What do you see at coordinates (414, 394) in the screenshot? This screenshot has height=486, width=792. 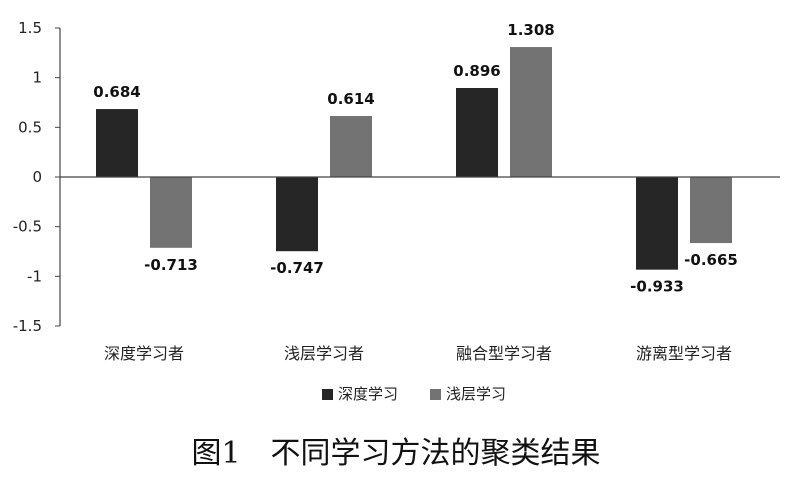 I see `legend: 深度学习 浅层学习` at bounding box center [414, 394].